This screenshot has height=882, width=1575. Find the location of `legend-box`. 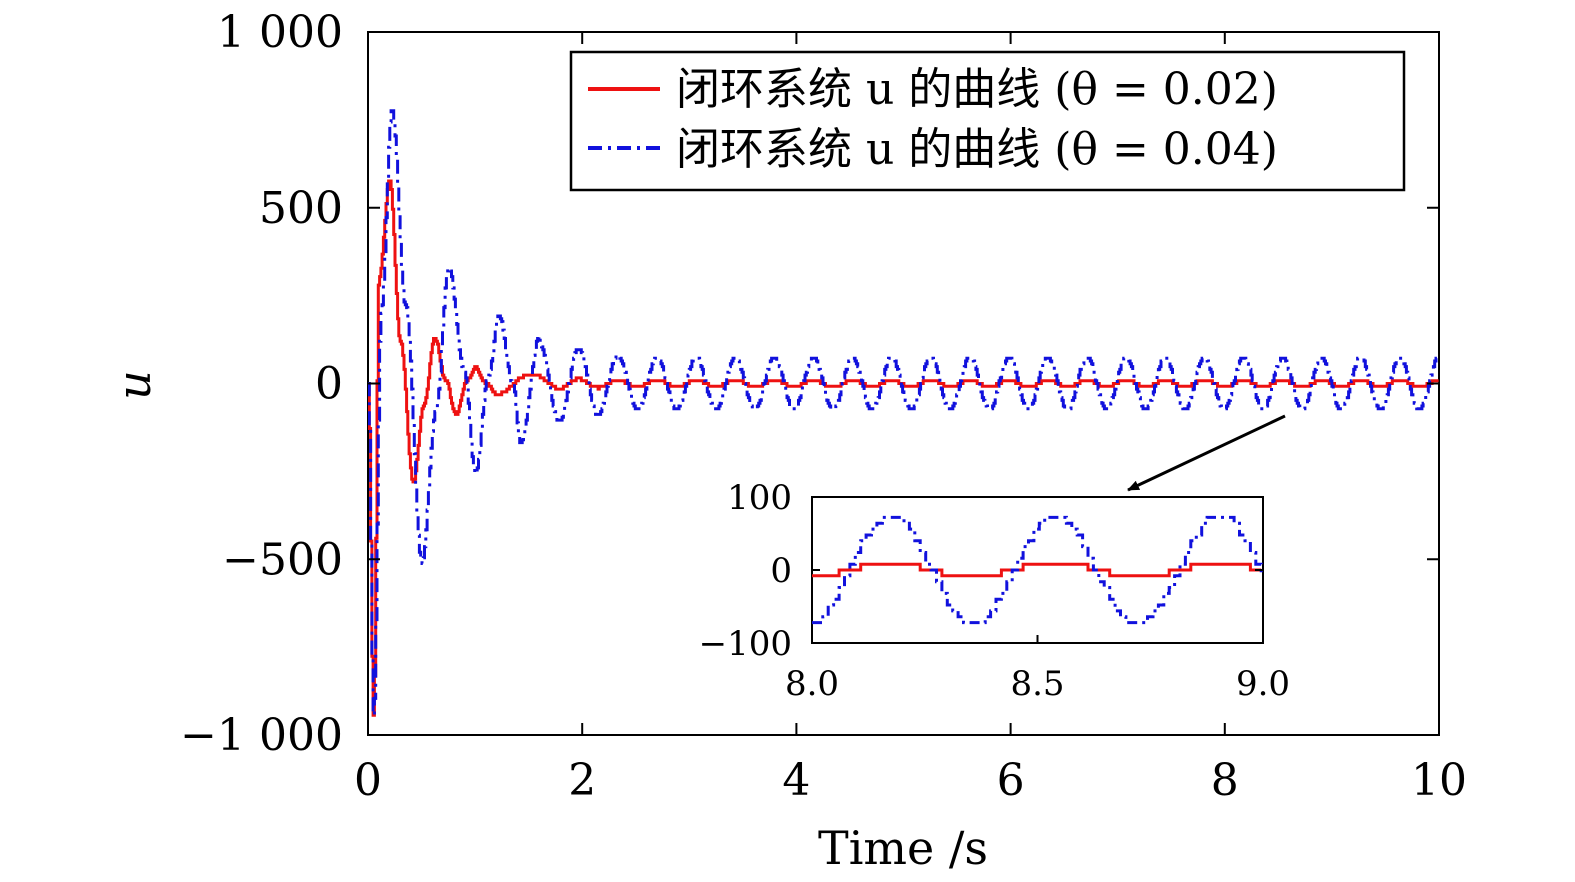

legend-box is located at coordinates (987, 121).